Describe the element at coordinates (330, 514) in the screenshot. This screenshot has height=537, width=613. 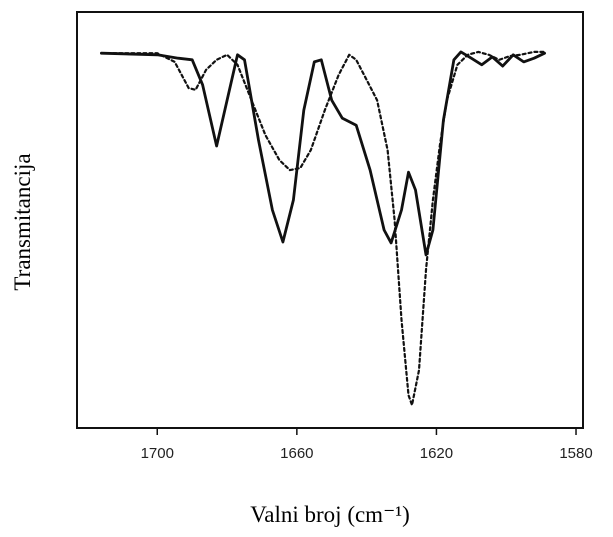
I see `x-axis-label: Valni broj (cm⁻¹)` at that location.